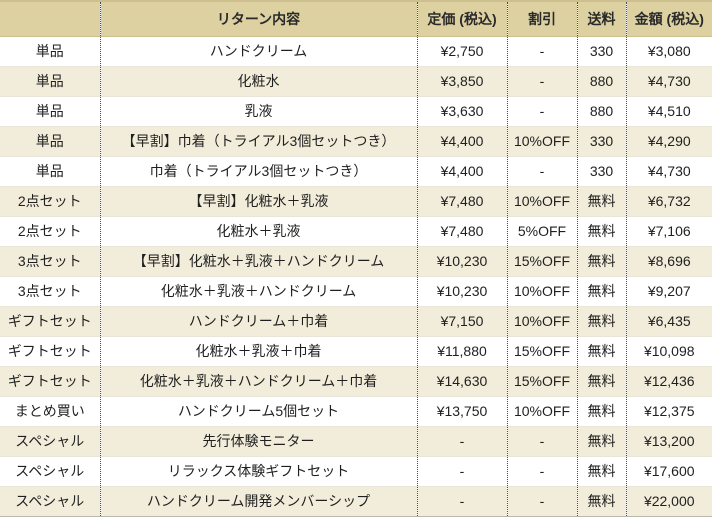 This screenshot has width=712, height=517. What do you see at coordinates (669, 81) in the screenshot?
I see `cell-amount: ¥4,730` at bounding box center [669, 81].